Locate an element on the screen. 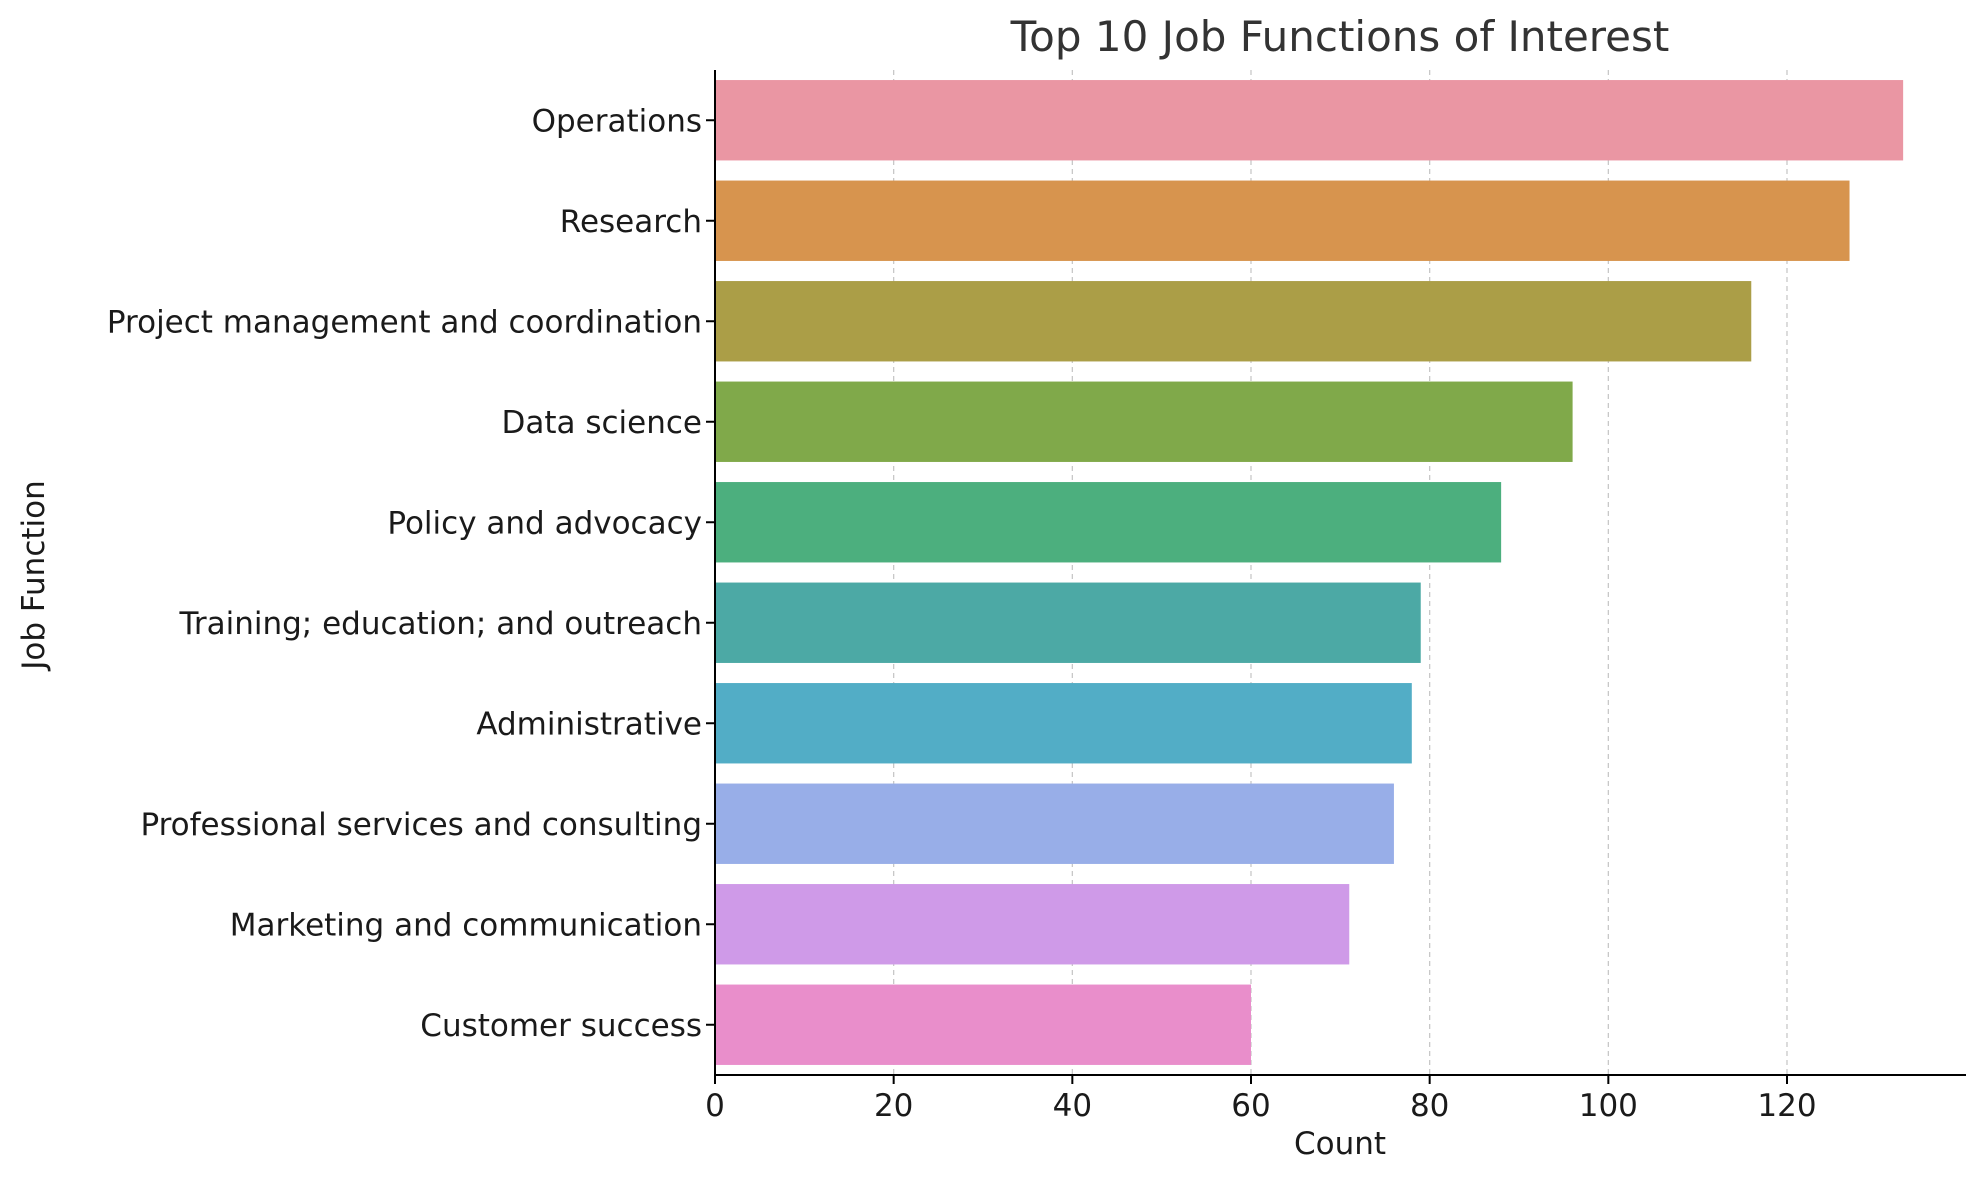 The width and height of the screenshot is (1979, 1184). y-tick-label-2: Project management and coordination is located at coordinates (404, 322).